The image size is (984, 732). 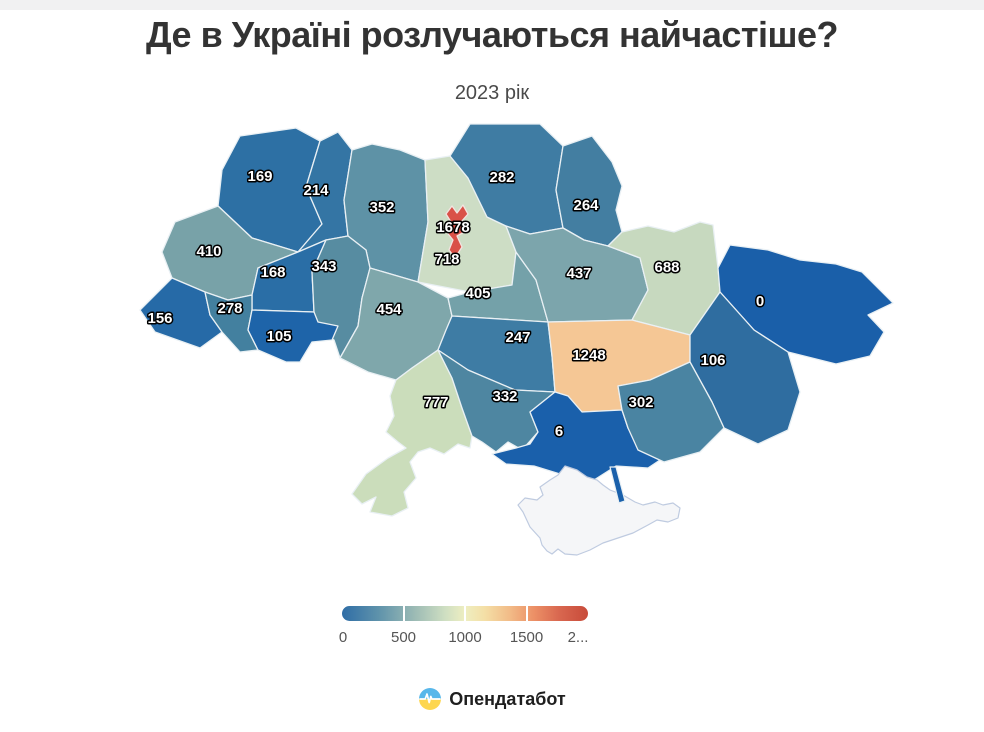 I want to click on region-value-label-cherkasy: 405, so click(x=477, y=293).